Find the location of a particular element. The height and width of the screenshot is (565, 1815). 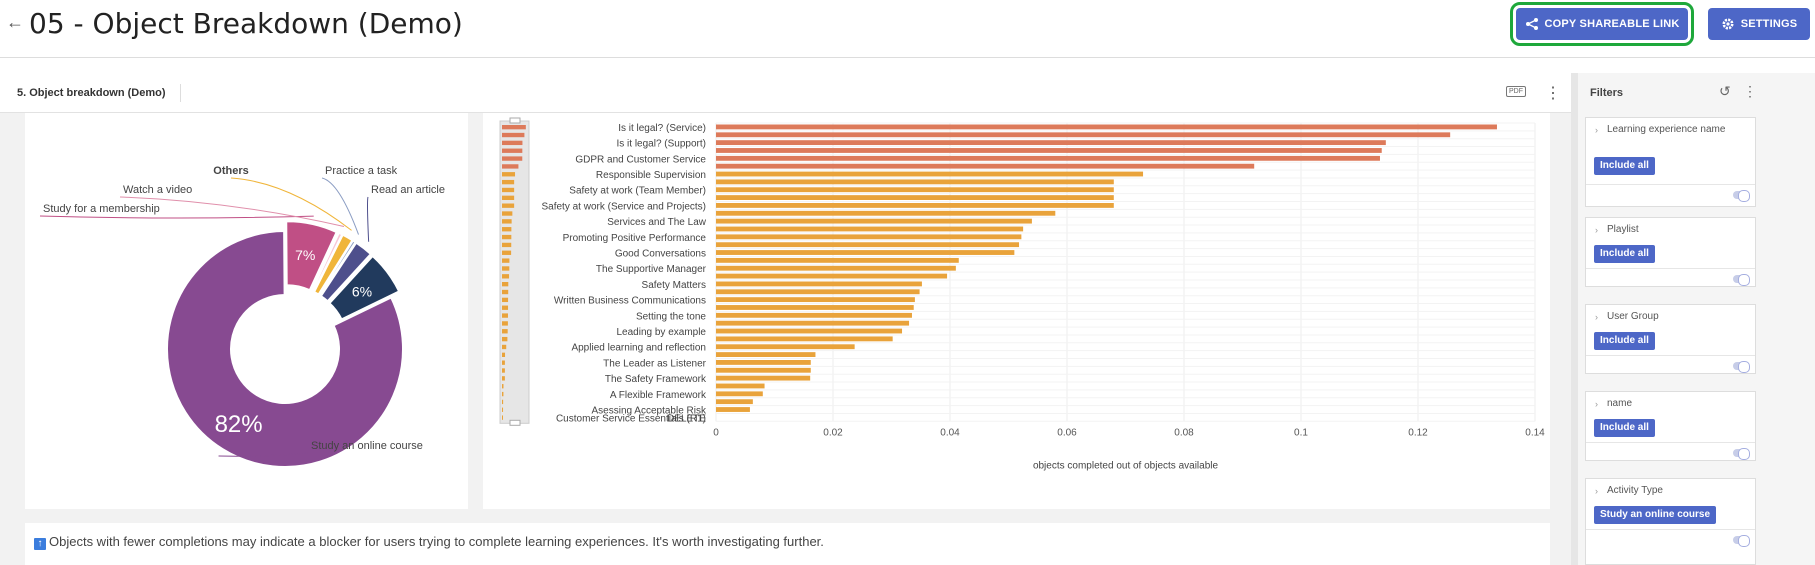

gear-icon is located at coordinates (1728, 24).